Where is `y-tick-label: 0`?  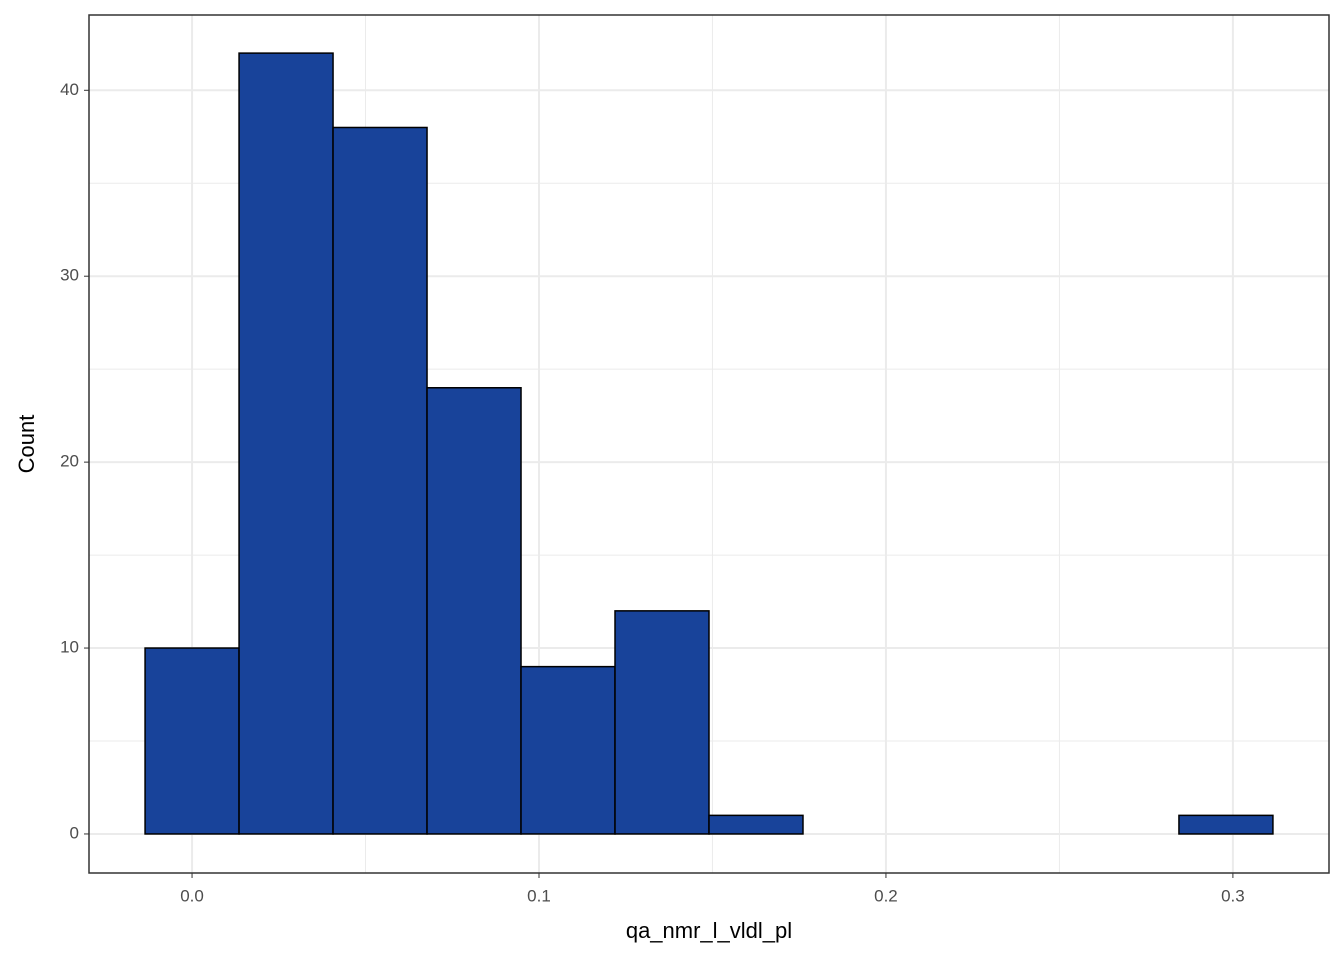
y-tick-label: 0 is located at coordinates (74, 832).